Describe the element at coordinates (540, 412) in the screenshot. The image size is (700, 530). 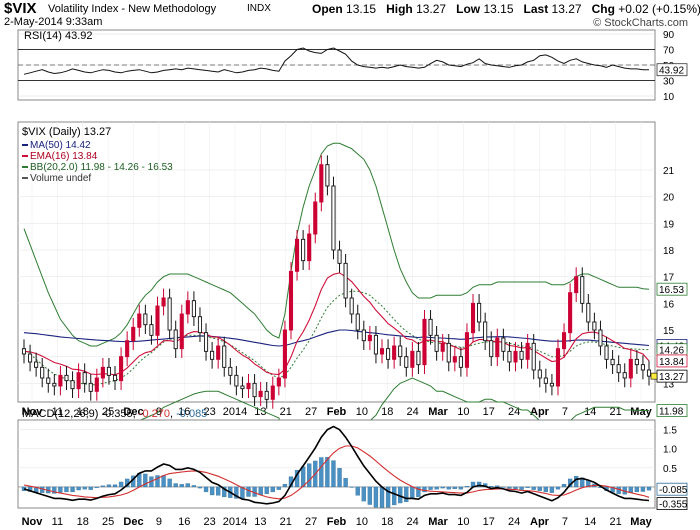
I see `x-axis-label: Apr` at that location.